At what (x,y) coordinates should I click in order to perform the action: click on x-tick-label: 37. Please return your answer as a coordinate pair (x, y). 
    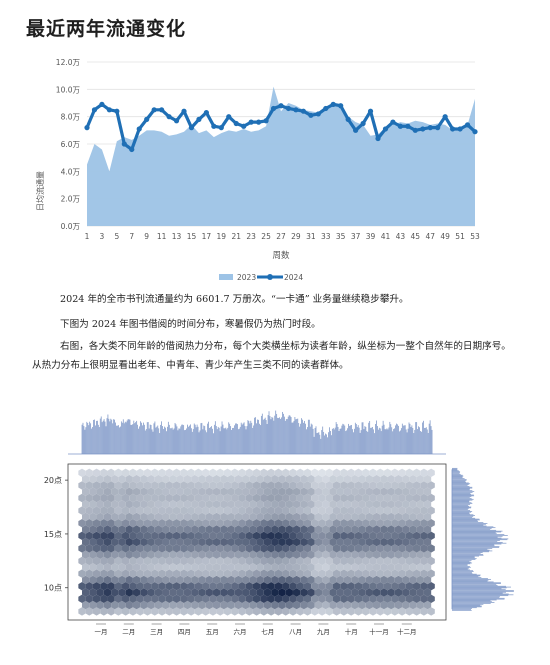
    Looking at the image, I should click on (356, 236).